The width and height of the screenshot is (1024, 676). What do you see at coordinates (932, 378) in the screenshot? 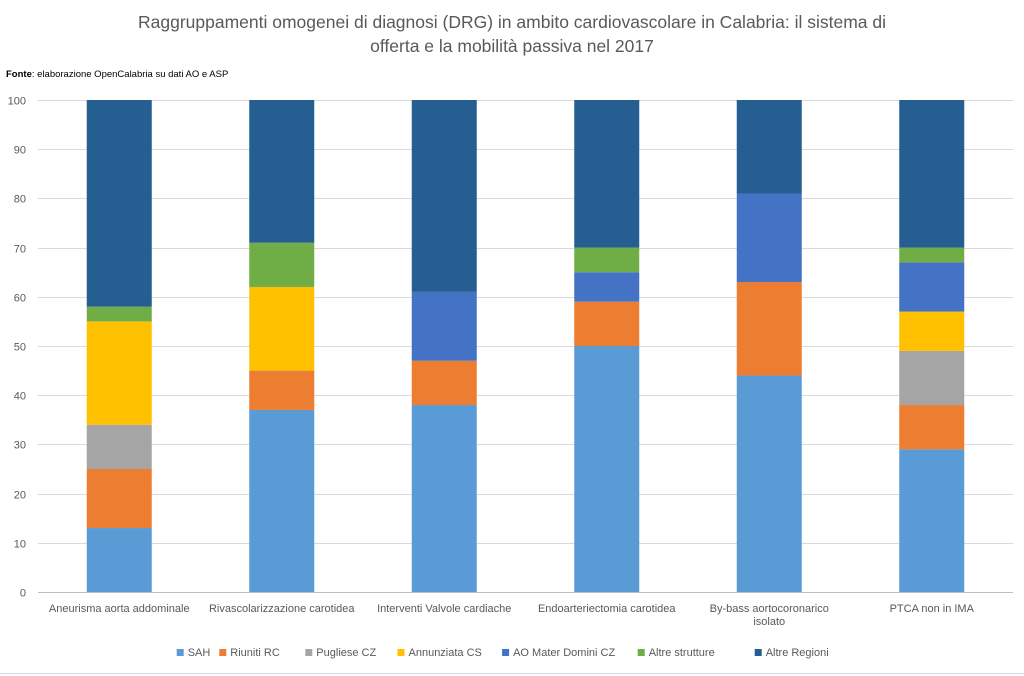
I see `bar-pugliese-cz-ptca-non-in-ima` at bounding box center [932, 378].